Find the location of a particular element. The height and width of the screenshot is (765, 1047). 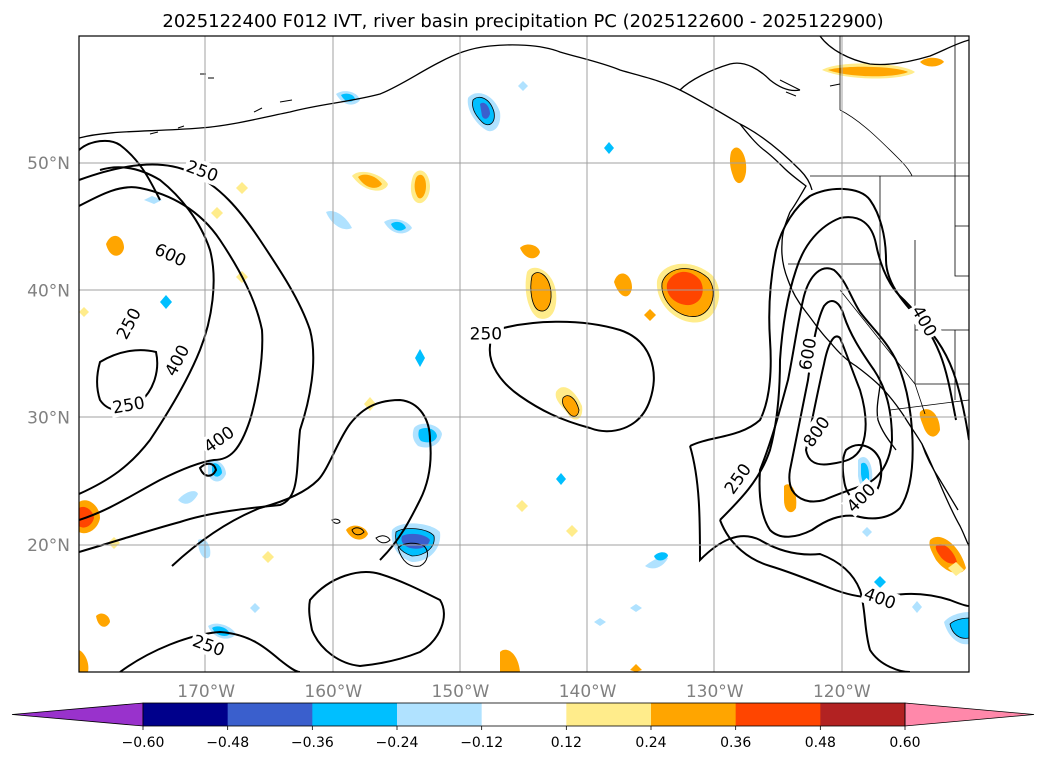

border-bc-alberta is located at coordinates (876, 143).